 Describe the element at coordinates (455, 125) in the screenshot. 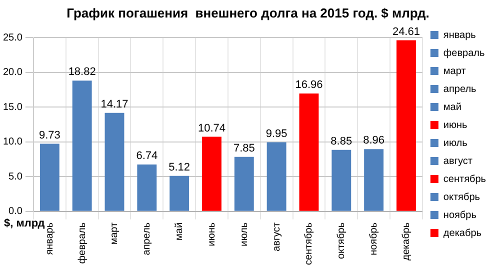

I see `legend-label: июнь` at that location.